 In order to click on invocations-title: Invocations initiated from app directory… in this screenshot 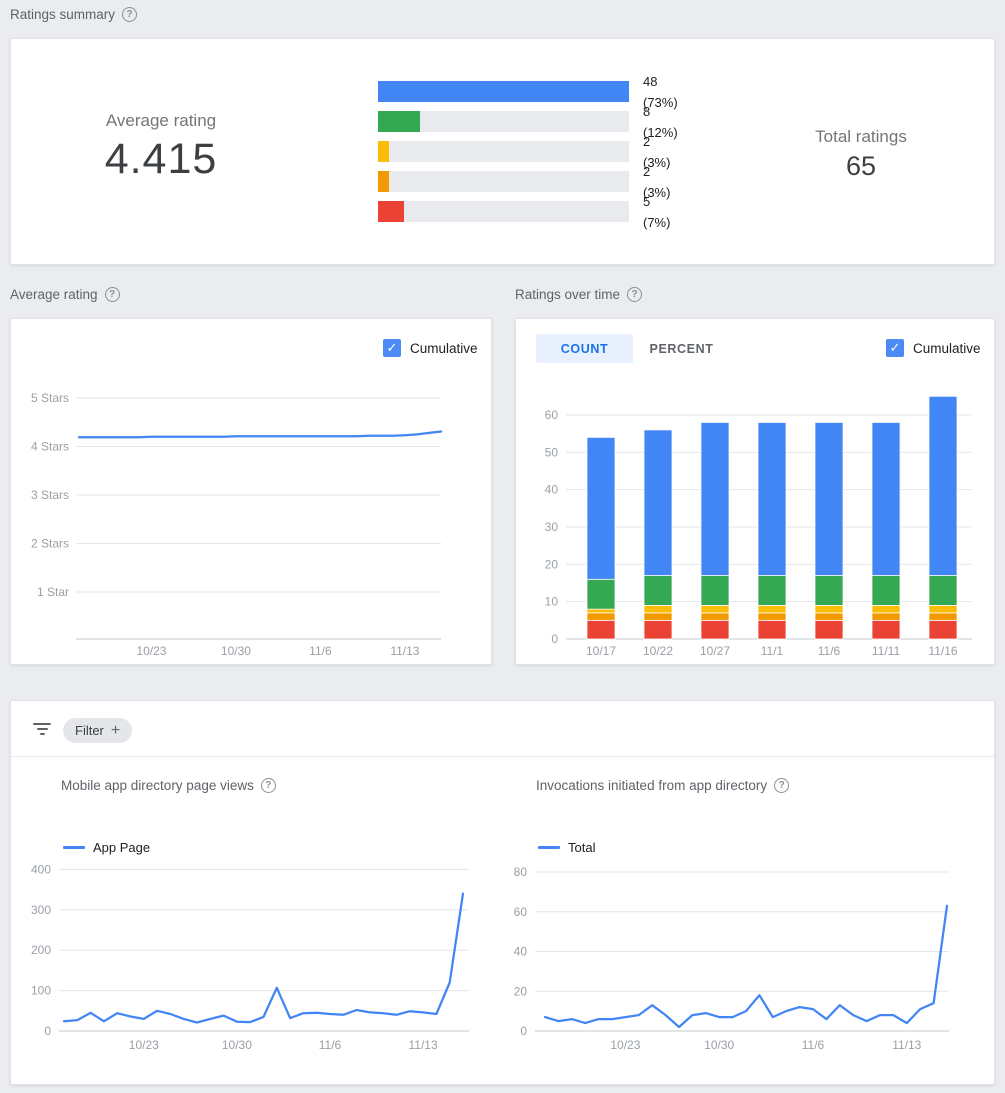, I will do `click(663, 785)`.